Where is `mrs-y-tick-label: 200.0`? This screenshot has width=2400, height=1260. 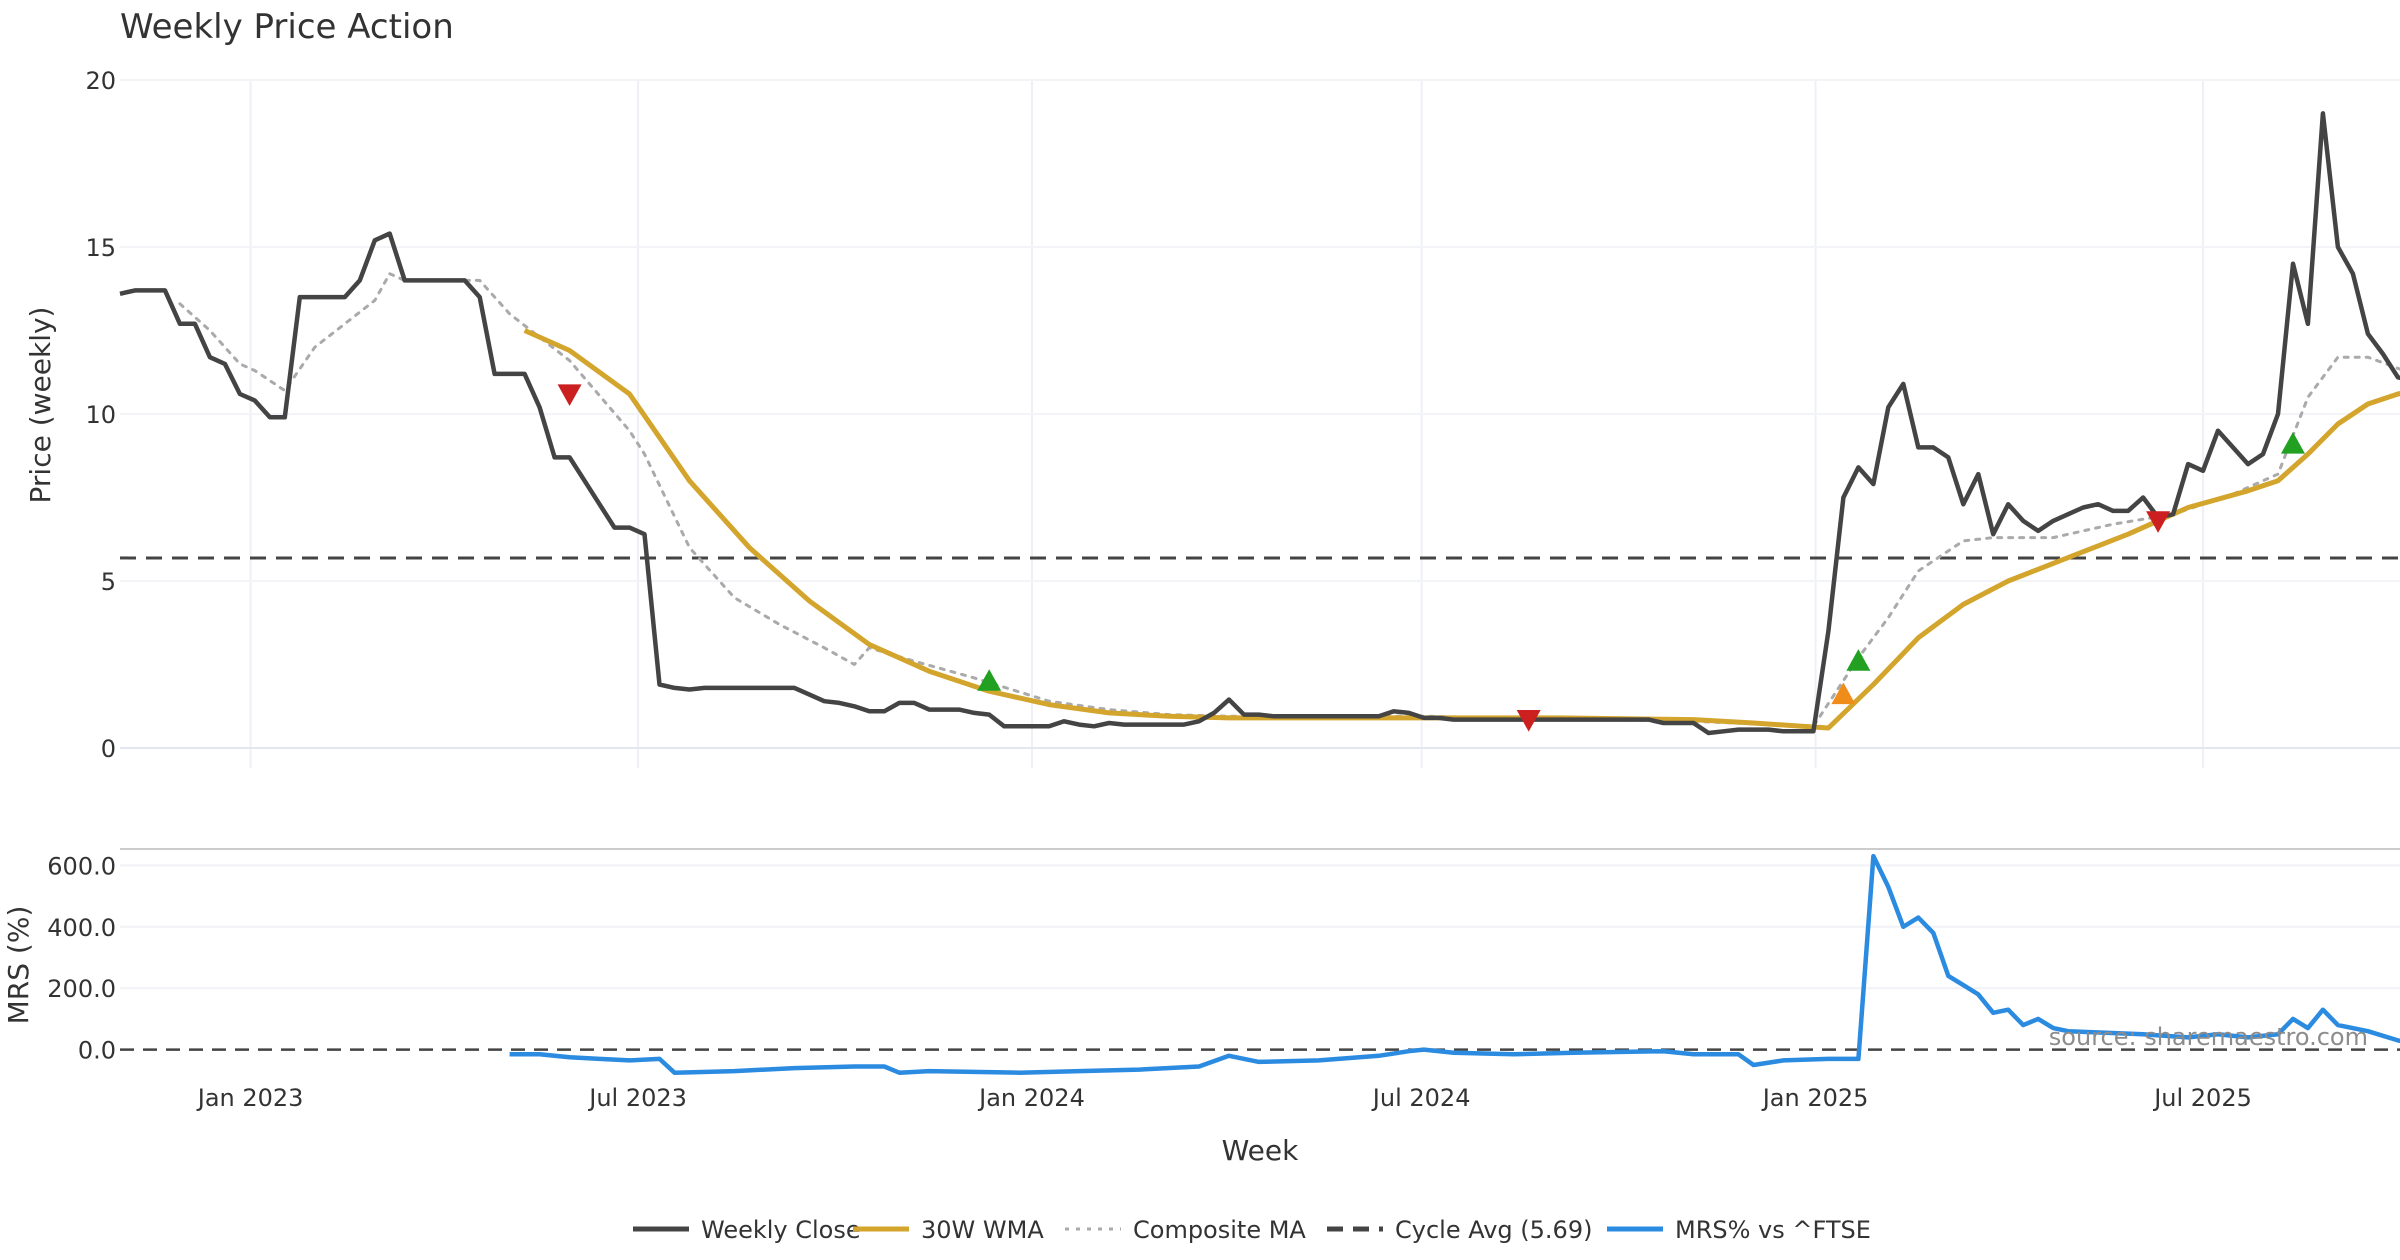
mrs-y-tick-label: 200.0 is located at coordinates (81, 989).